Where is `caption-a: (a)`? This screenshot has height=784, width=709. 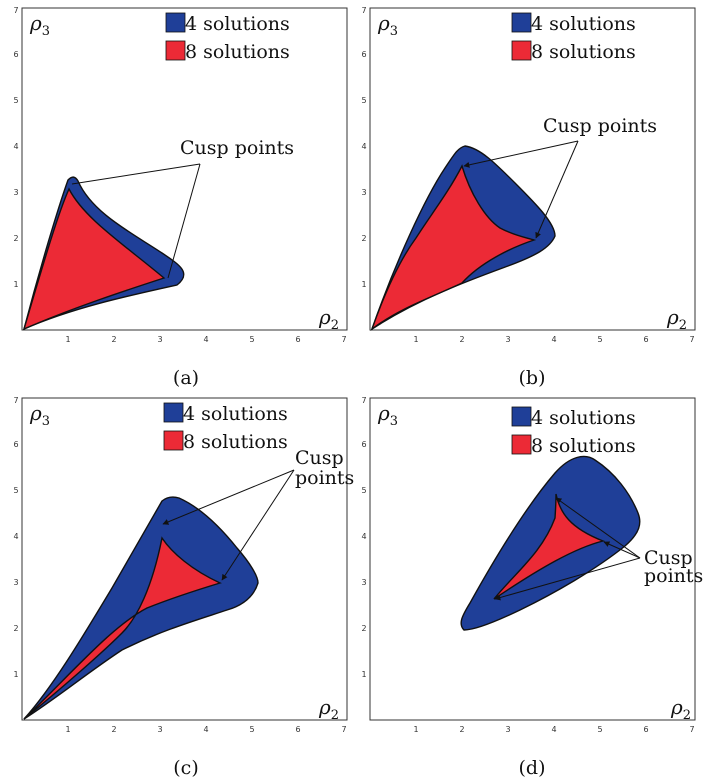
caption-a: (a) is located at coordinates (186, 378).